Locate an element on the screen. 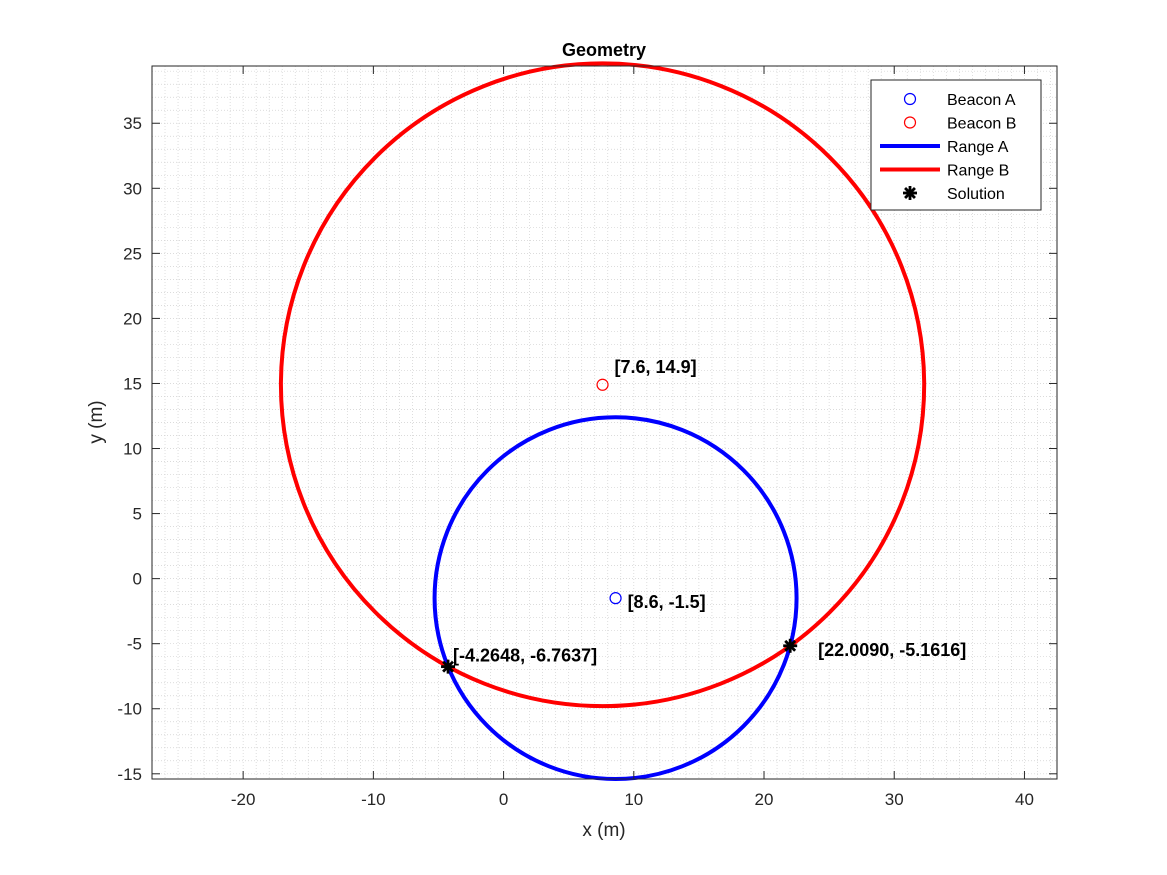 The width and height of the screenshot is (1167, 875). y-axis-label: y (m) is located at coordinates (96, 421).